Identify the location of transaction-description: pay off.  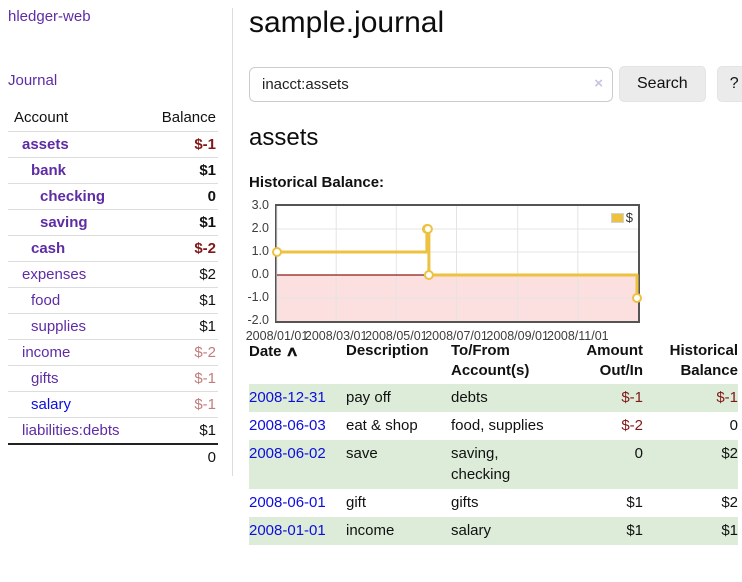
(368, 397).